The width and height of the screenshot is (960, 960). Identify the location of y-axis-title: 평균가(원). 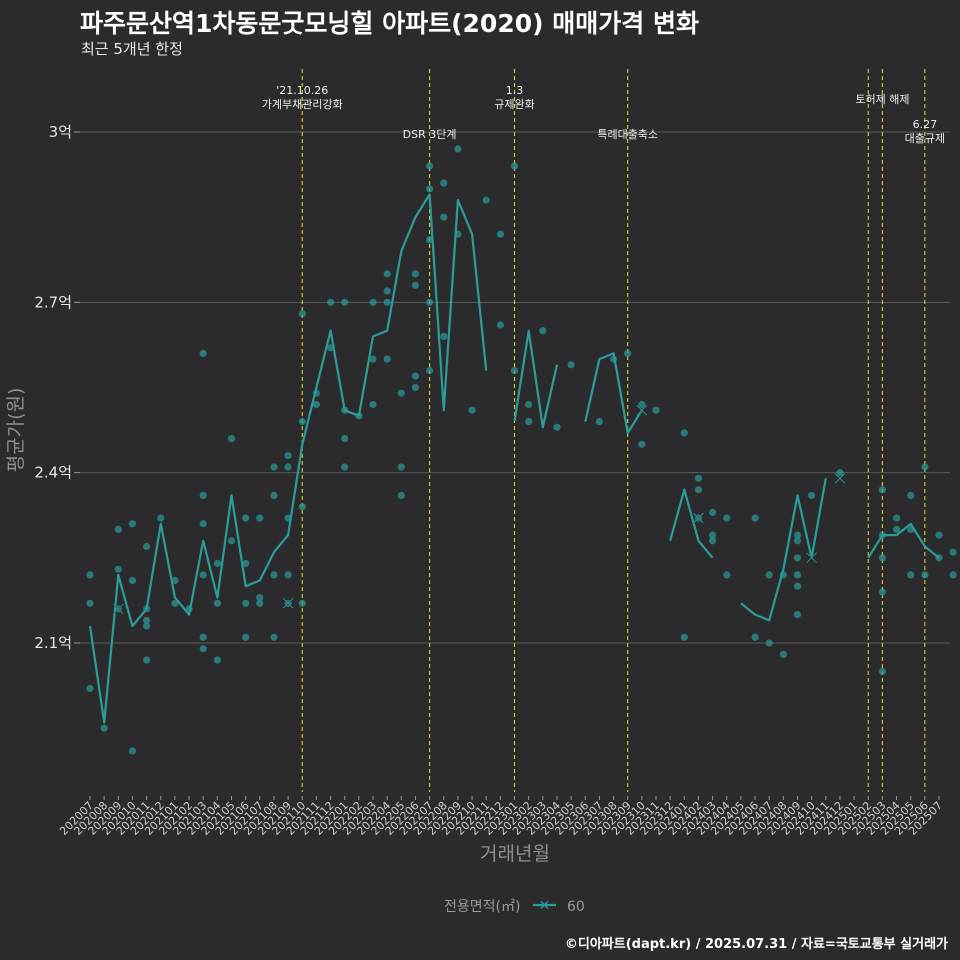
(16, 430).